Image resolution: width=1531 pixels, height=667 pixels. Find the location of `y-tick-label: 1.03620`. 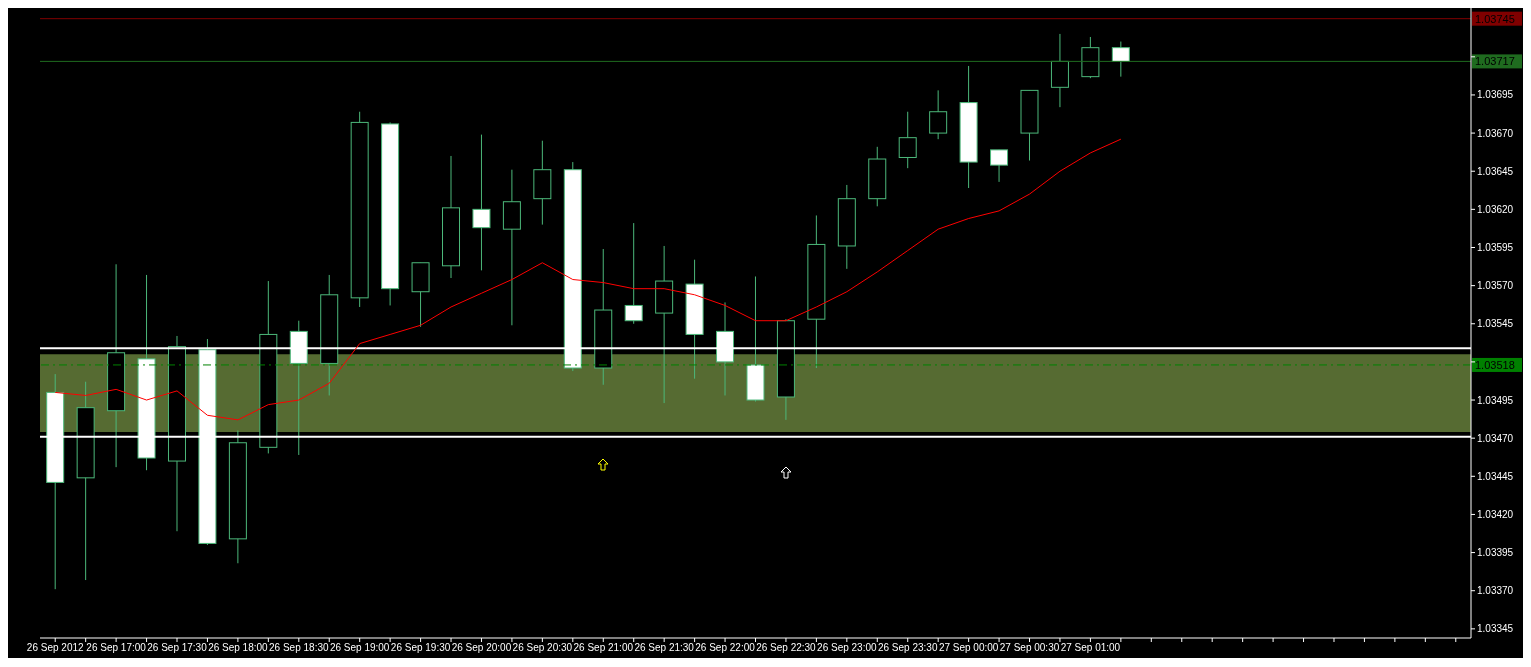

y-tick-label: 1.03620 is located at coordinates (1495, 209).